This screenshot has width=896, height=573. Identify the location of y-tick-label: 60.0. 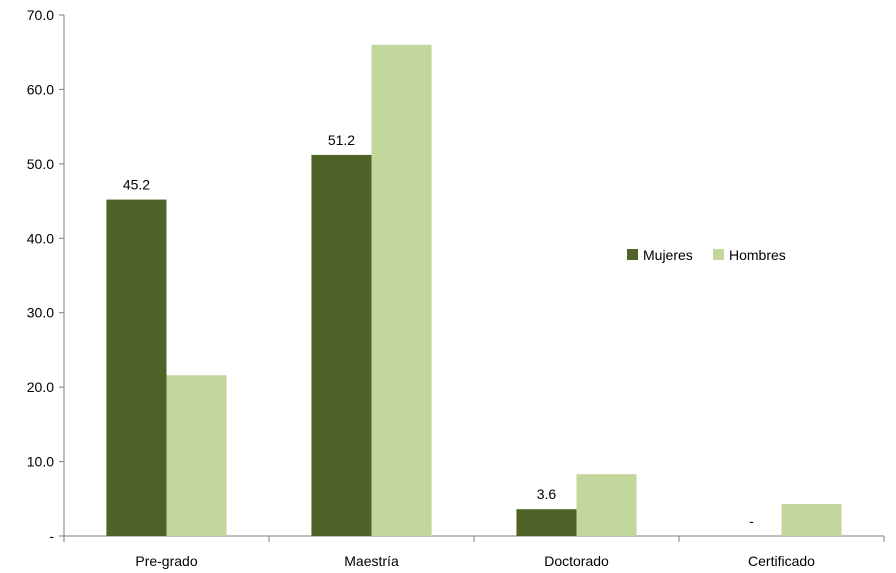
(40, 89).